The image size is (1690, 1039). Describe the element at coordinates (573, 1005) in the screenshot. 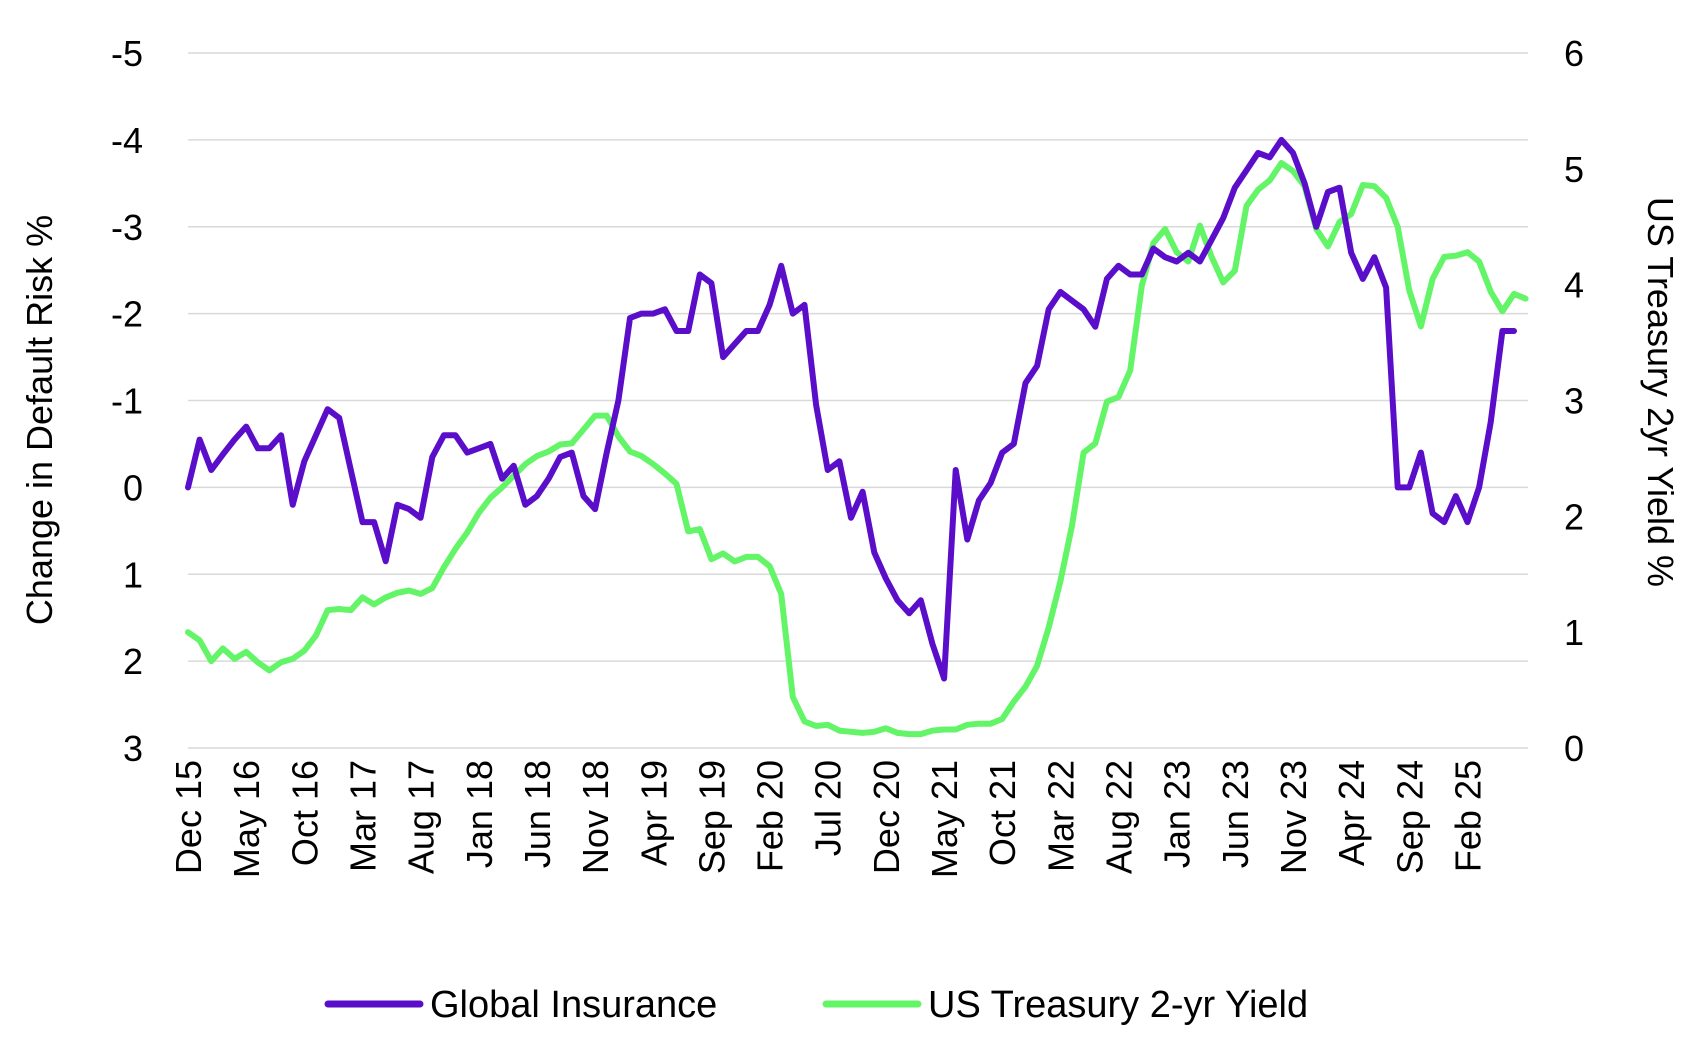

I see `legend-label-global-insurance: Global Insurance` at that location.